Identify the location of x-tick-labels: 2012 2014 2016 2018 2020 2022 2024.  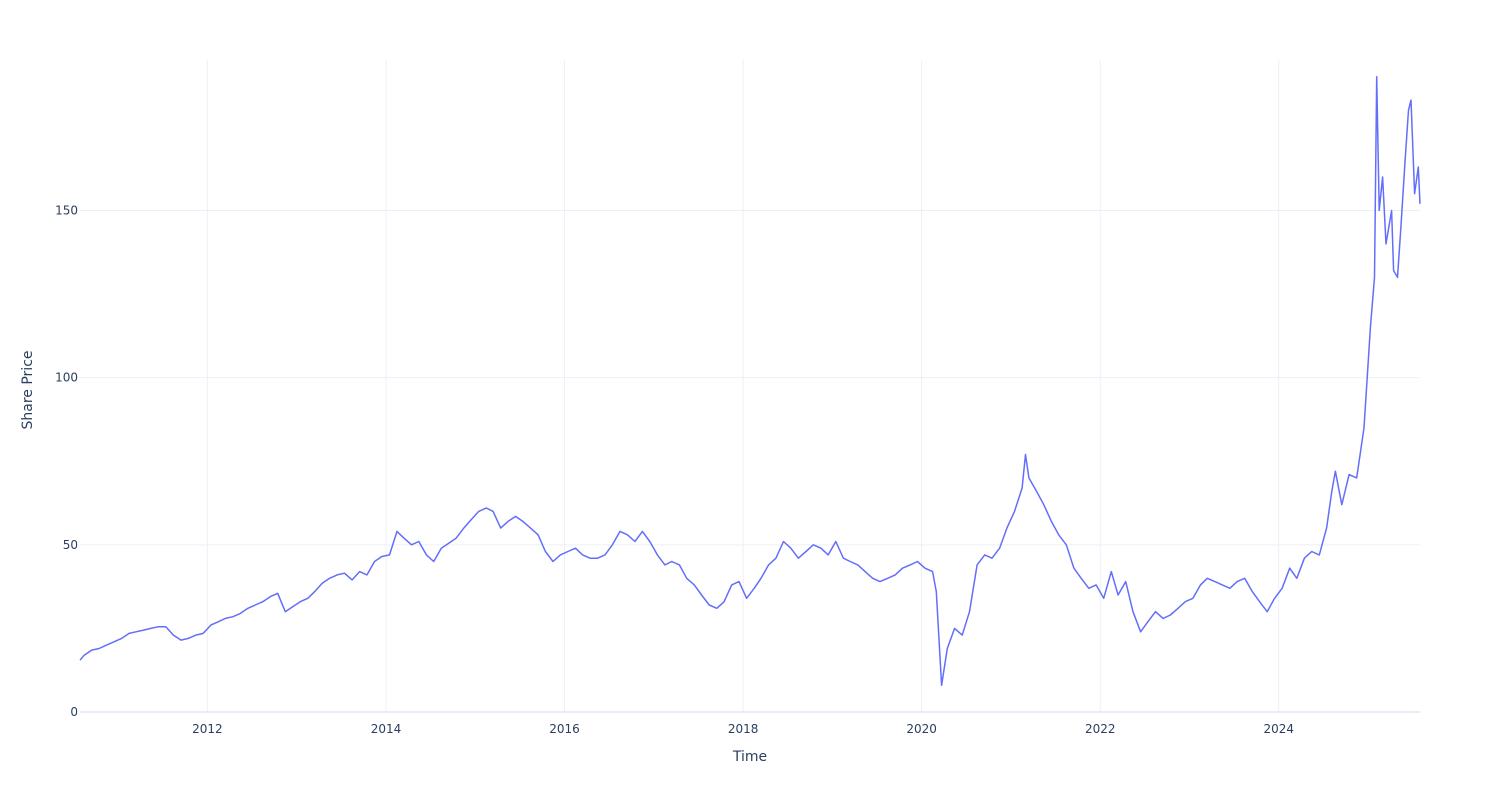
(743, 729).